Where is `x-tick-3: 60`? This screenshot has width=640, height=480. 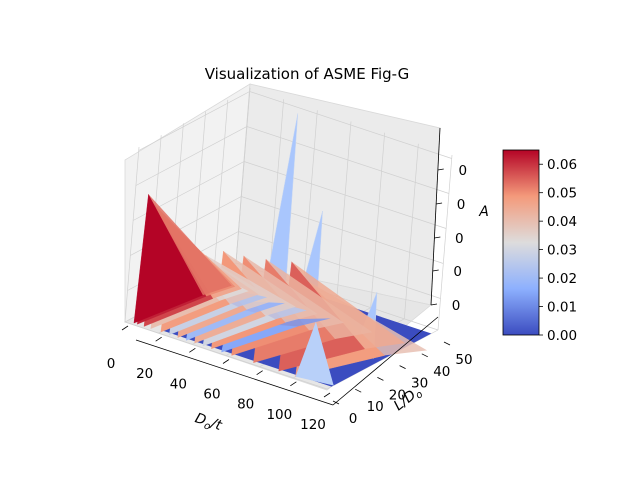
x-tick-3: 60 is located at coordinates (211, 395).